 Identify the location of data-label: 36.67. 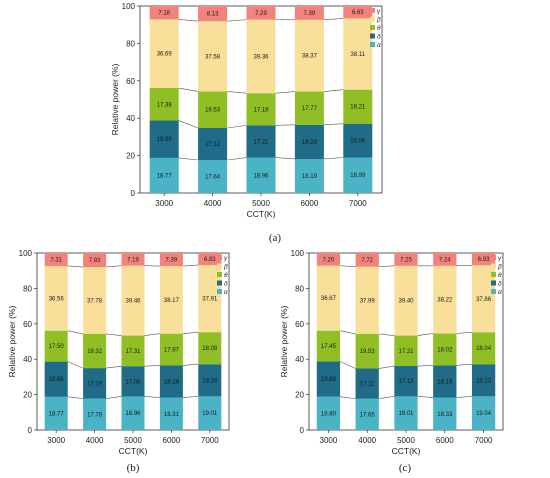
(329, 299).